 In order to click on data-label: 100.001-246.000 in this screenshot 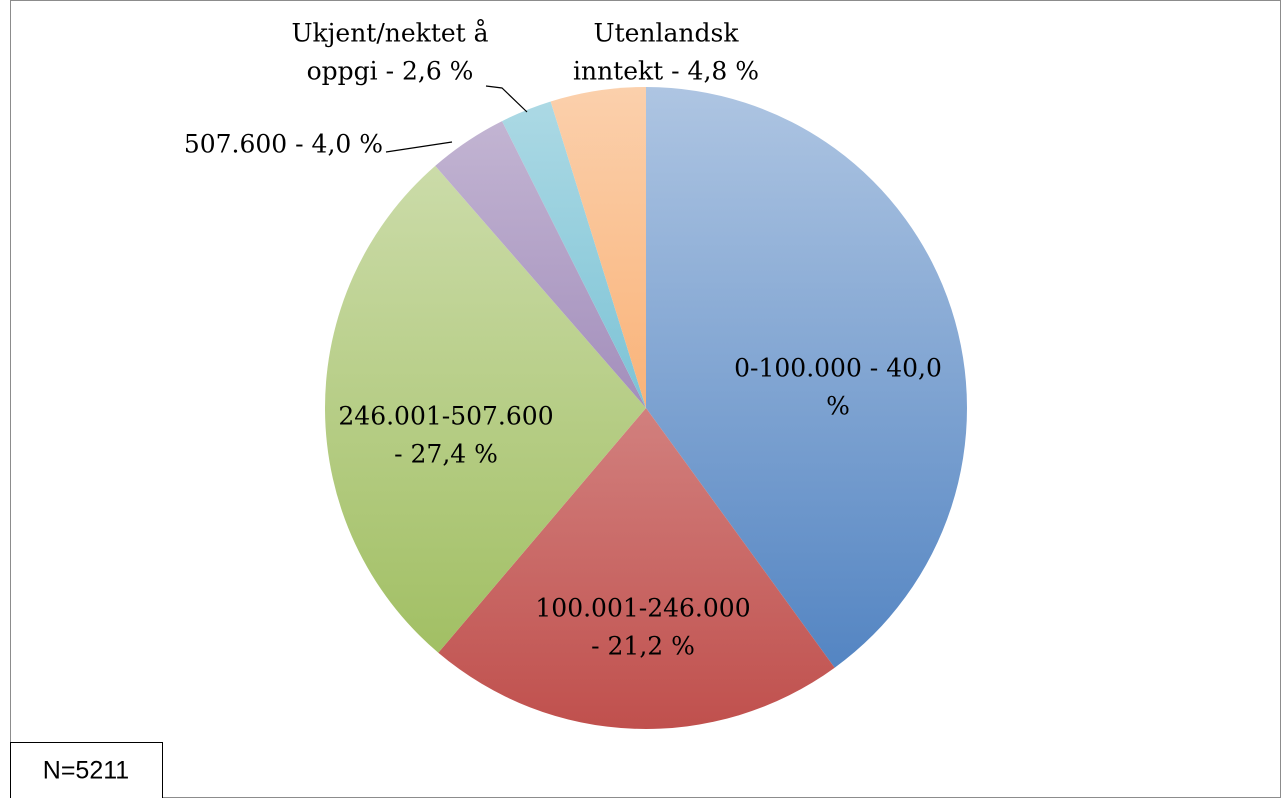, I will do `click(642, 608)`.